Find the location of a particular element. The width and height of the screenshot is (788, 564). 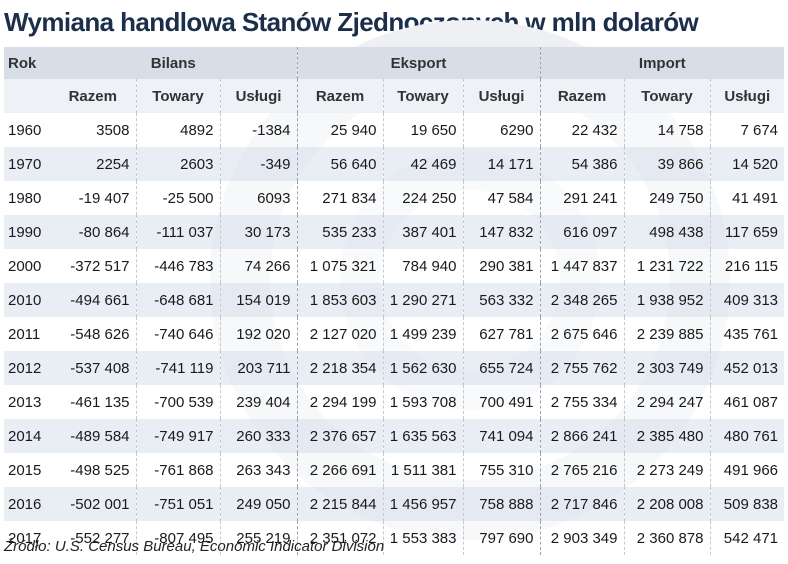

cell-year: 2014 is located at coordinates (27, 436).